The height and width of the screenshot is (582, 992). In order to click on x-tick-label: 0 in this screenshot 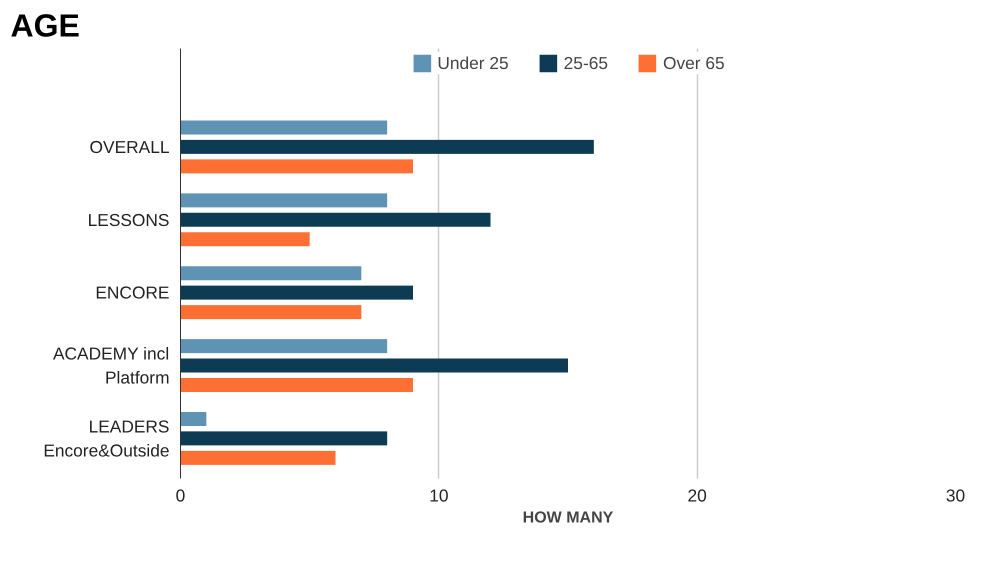, I will do `click(181, 496)`.